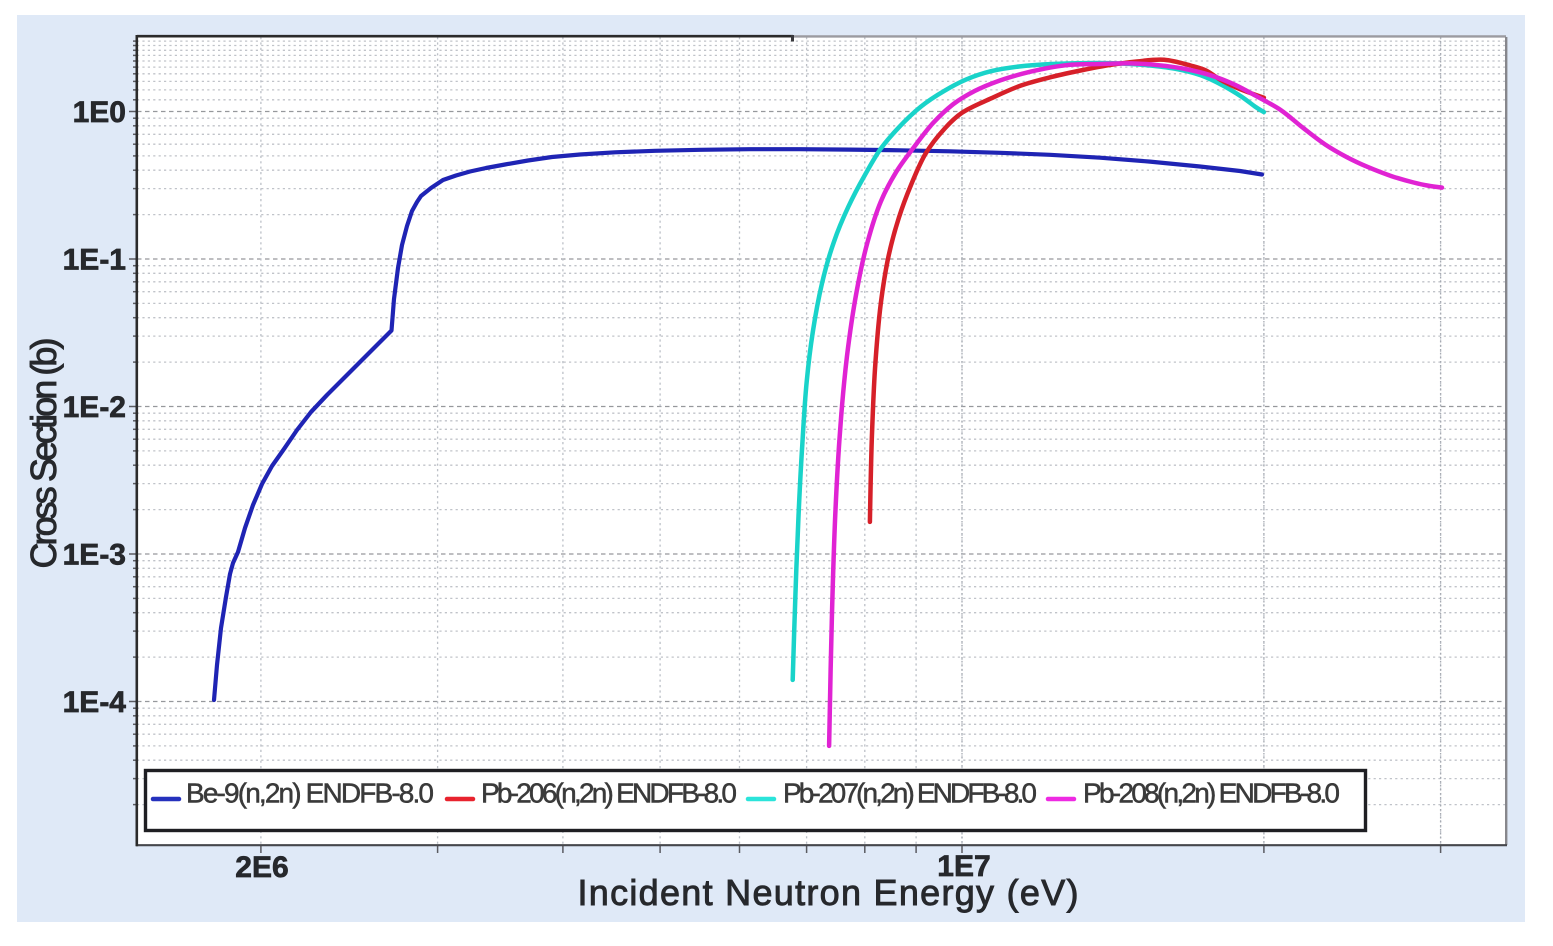 The width and height of the screenshot is (1553, 946). What do you see at coordinates (94, 555) in the screenshot?
I see `svg-text: 1E-3` at bounding box center [94, 555].